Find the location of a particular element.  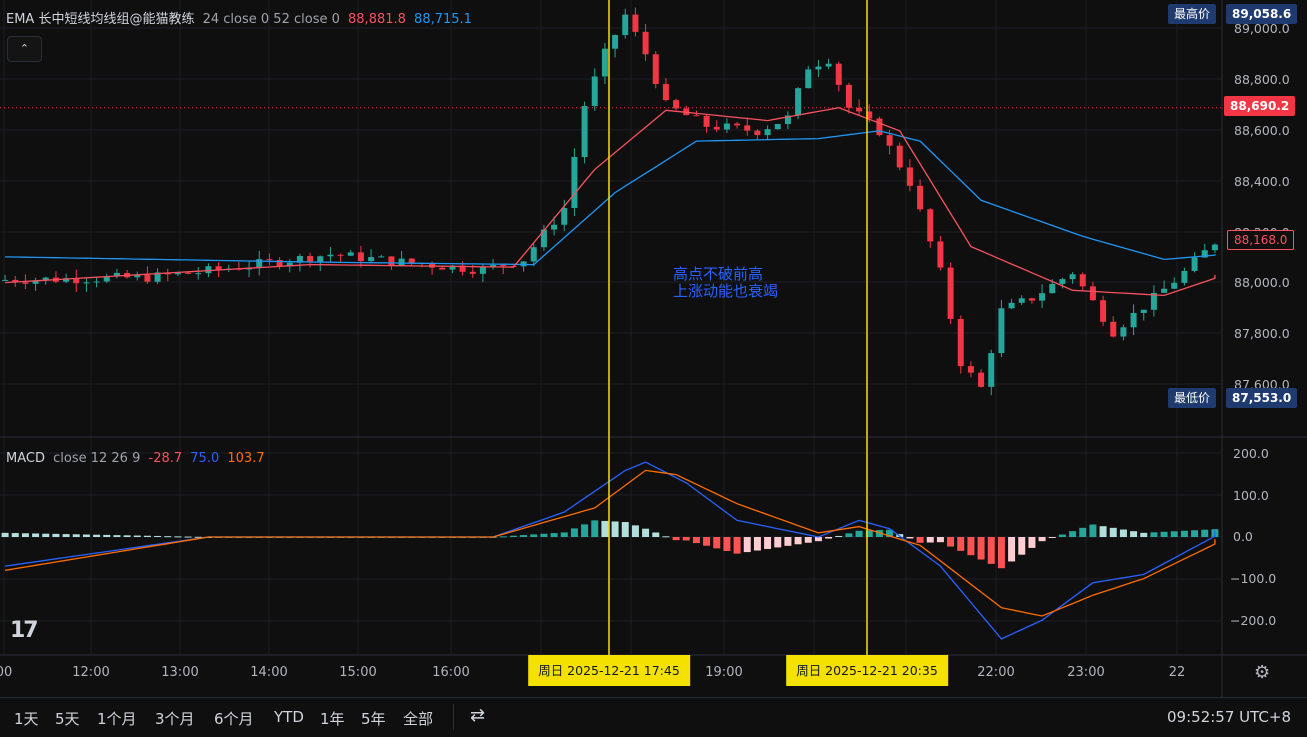

time-tick: 16:00 is located at coordinates (451, 672).